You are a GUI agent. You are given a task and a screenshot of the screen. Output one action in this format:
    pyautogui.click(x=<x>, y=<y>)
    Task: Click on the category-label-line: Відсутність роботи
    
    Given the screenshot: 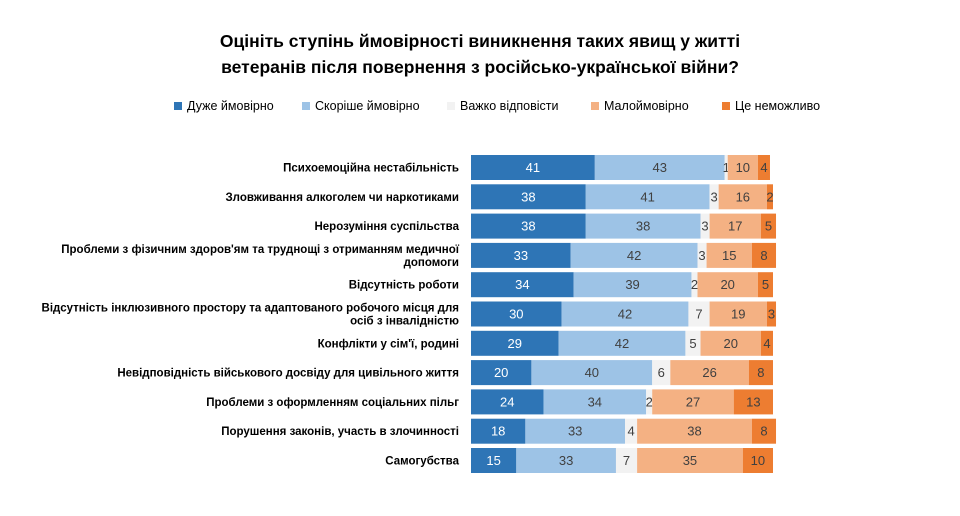 What is the action you would take?
    pyautogui.click(x=404, y=286)
    